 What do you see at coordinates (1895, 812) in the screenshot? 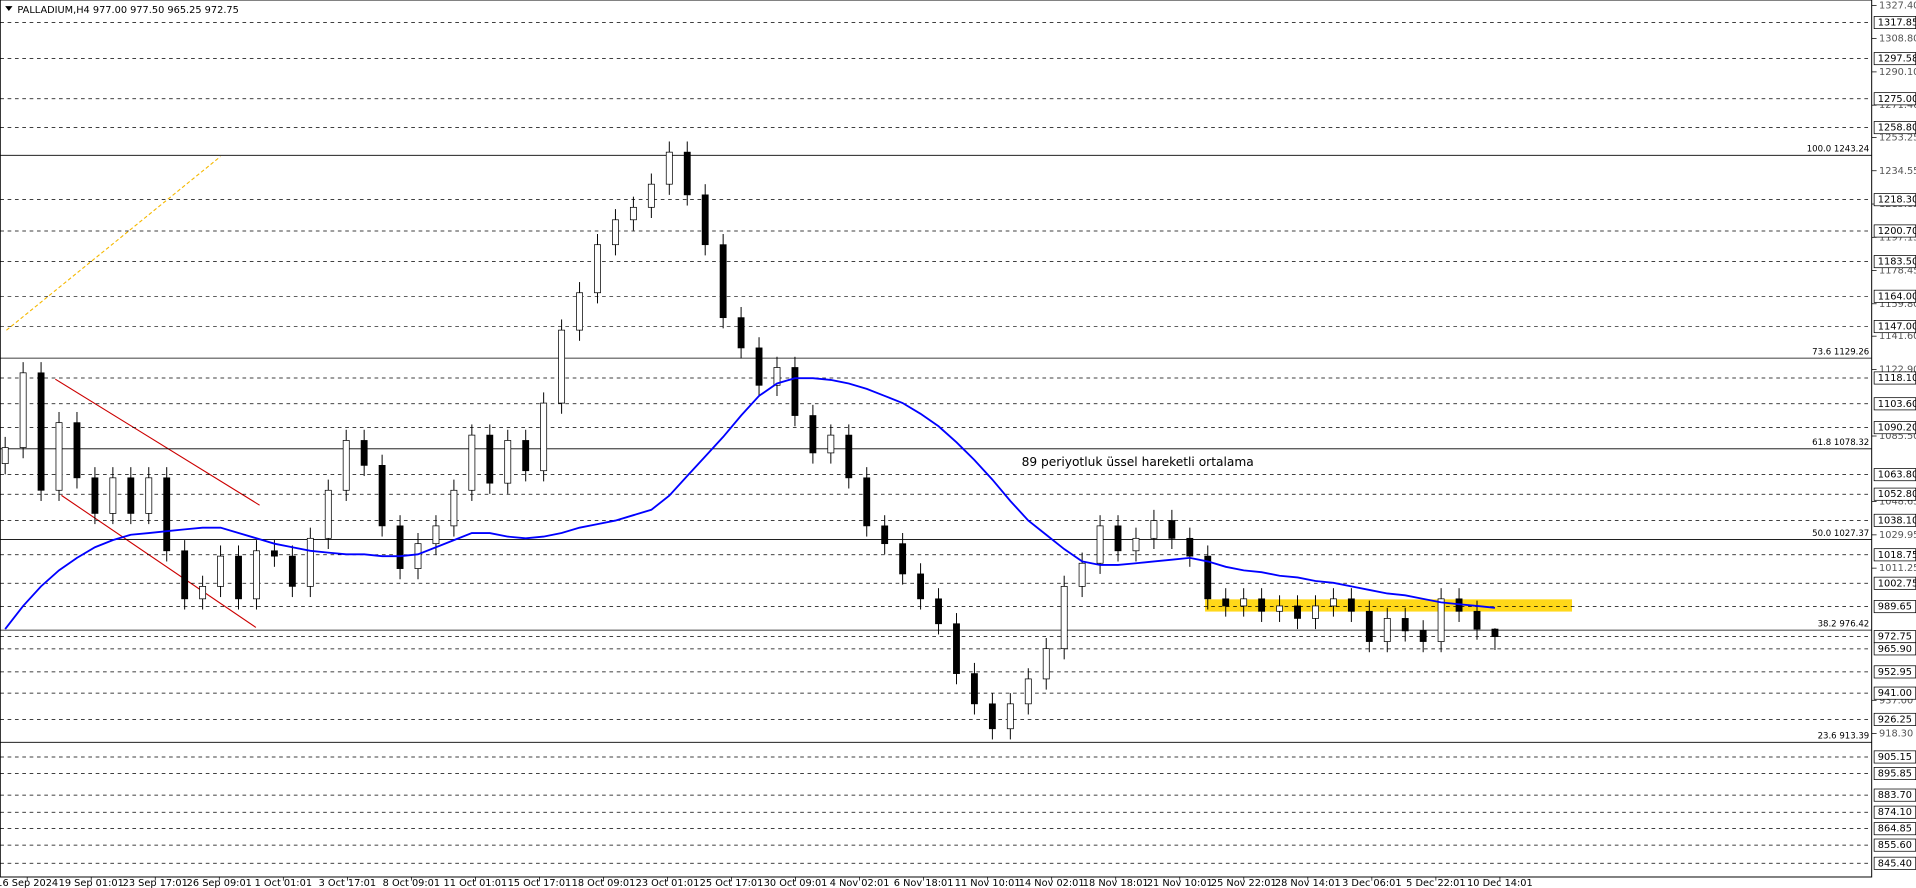
I see `level-label: 874.10` at bounding box center [1895, 812].